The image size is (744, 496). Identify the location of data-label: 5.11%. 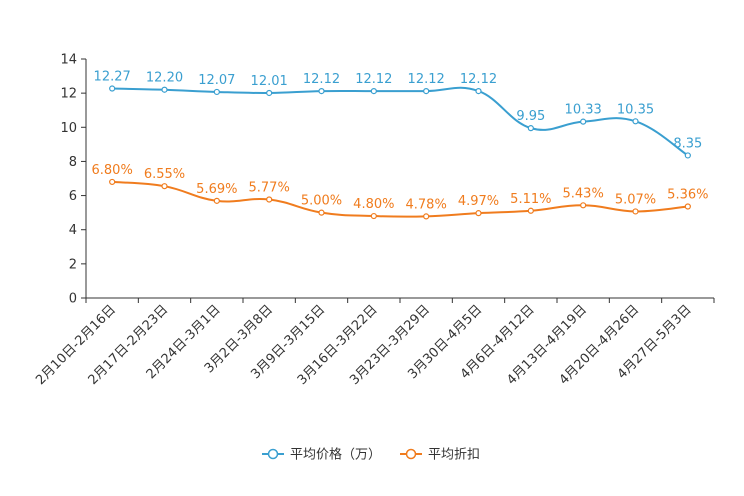
(530, 199).